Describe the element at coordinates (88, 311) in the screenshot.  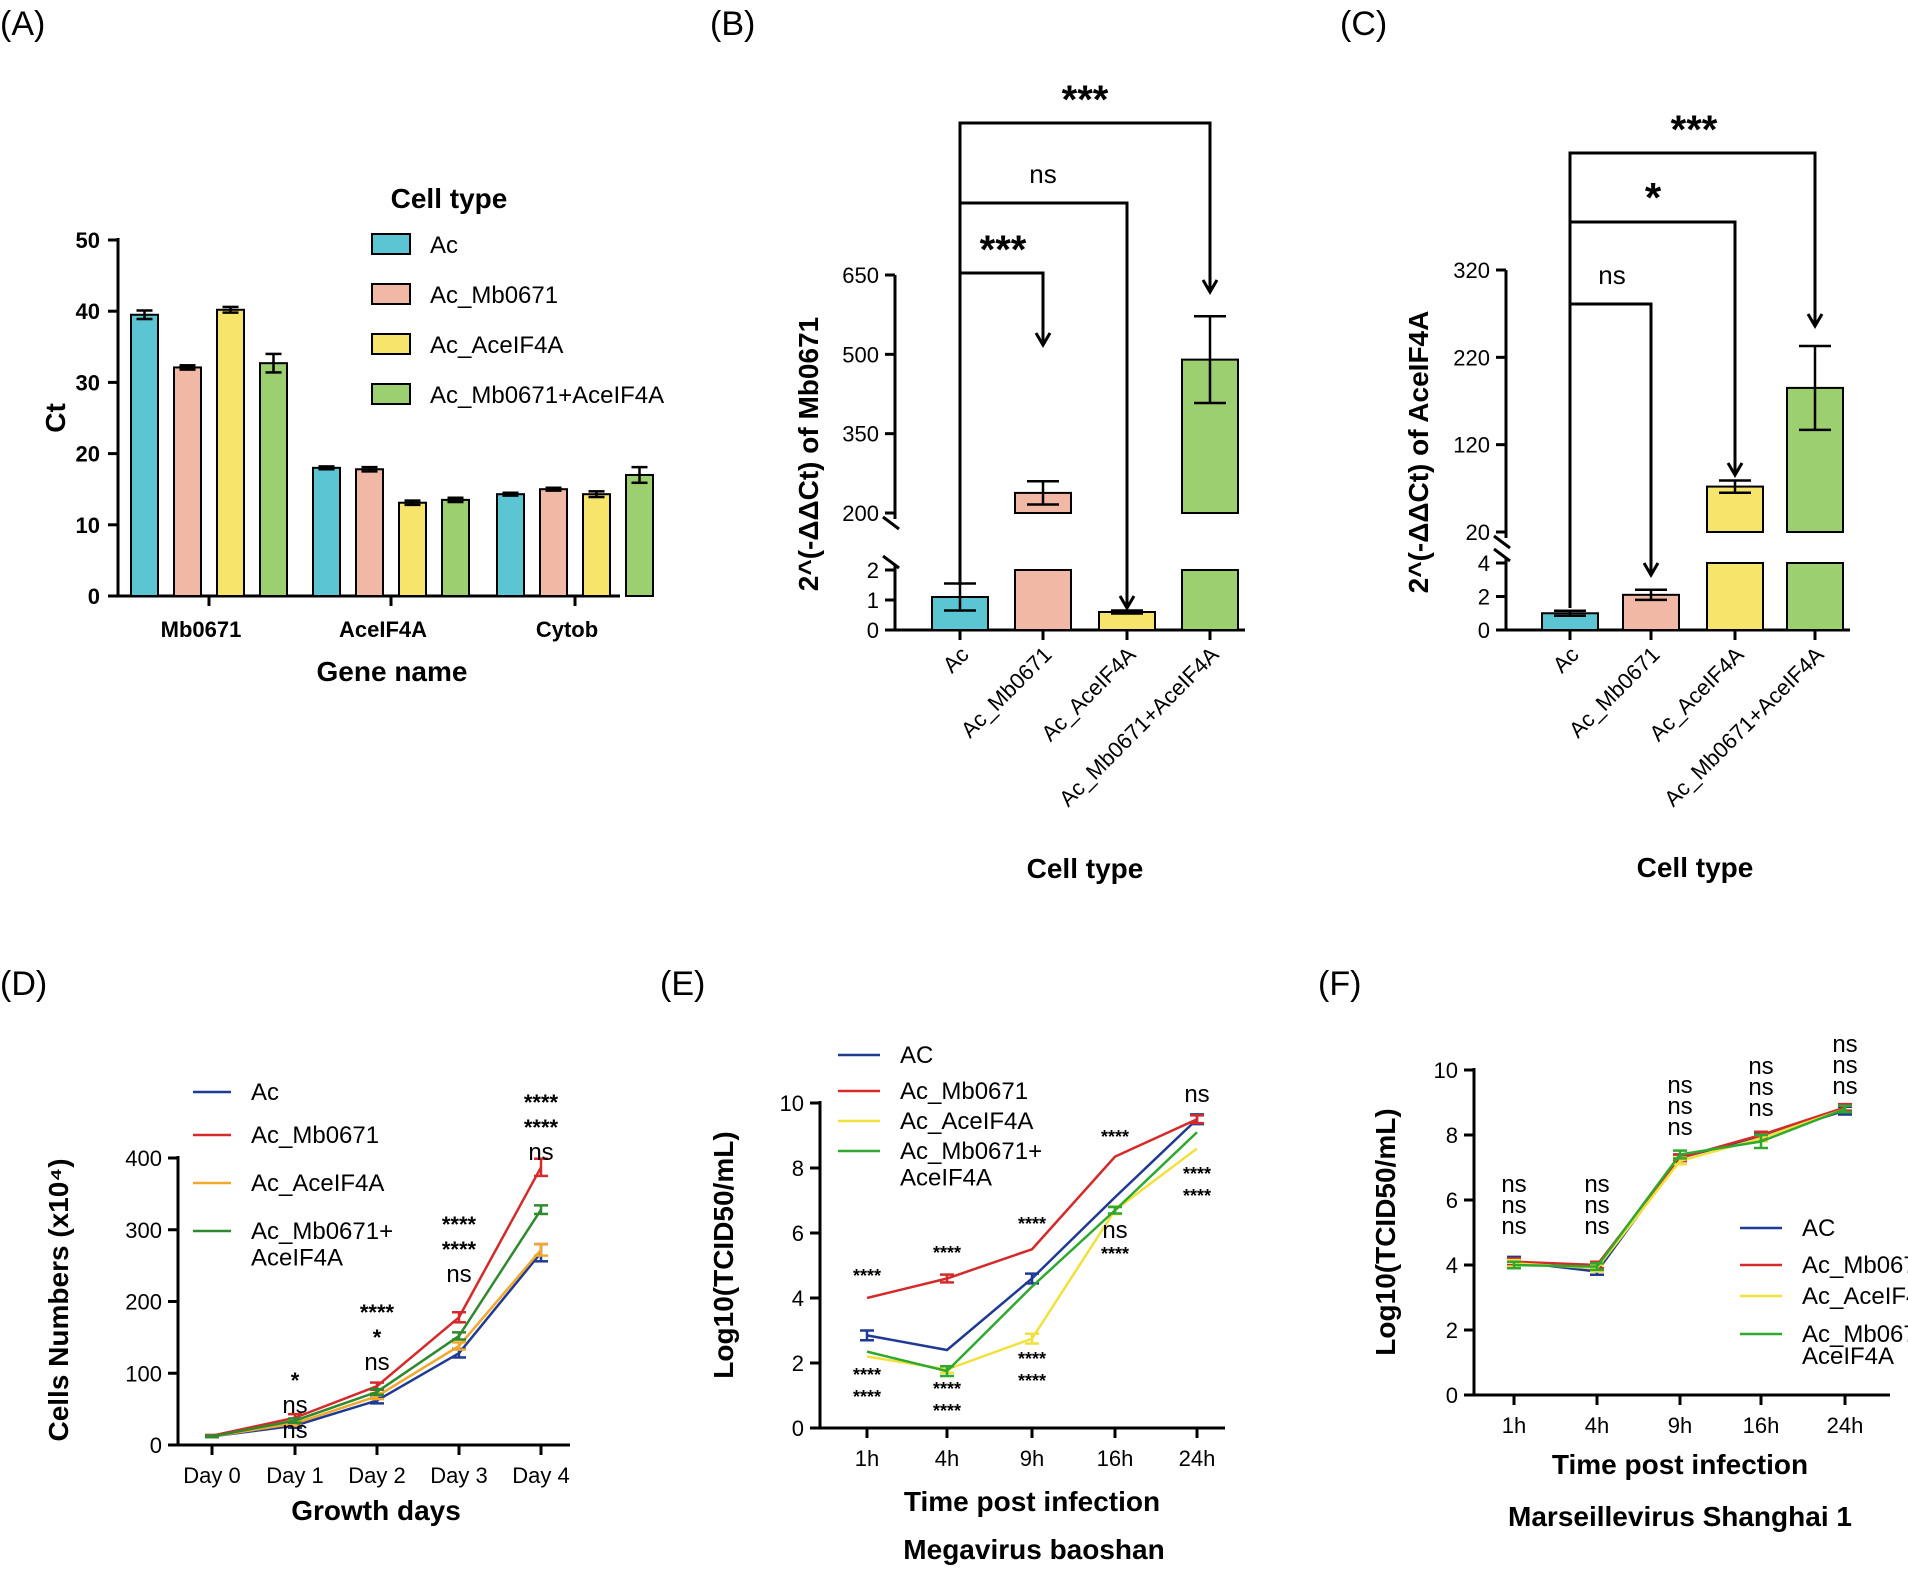
I see `y-tick-label: 40` at that location.